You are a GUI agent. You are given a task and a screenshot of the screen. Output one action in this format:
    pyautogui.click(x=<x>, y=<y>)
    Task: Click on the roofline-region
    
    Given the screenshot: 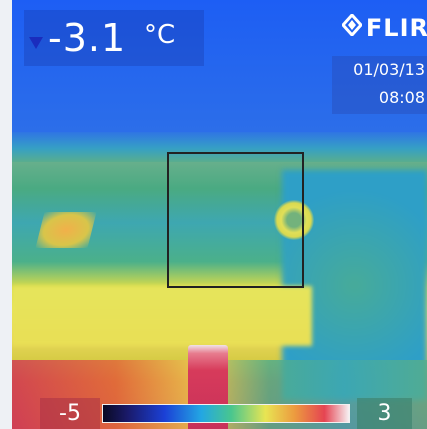 What is the action you would take?
    pyautogui.click(x=219, y=147)
    